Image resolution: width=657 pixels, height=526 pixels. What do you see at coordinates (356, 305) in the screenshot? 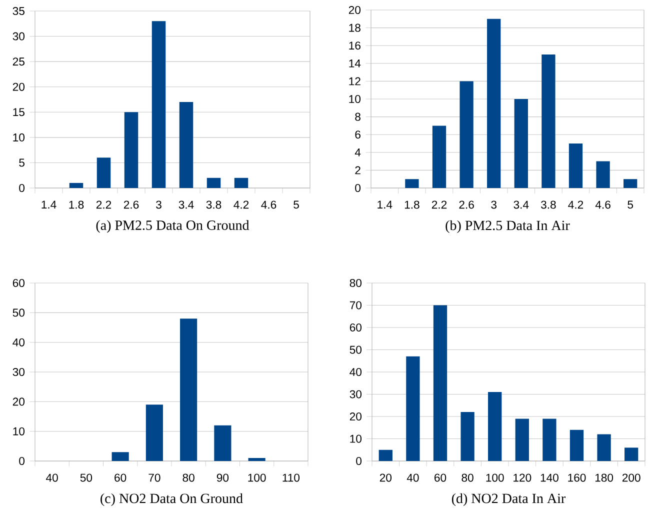
I see `y-tick-label: 70` at bounding box center [356, 305].